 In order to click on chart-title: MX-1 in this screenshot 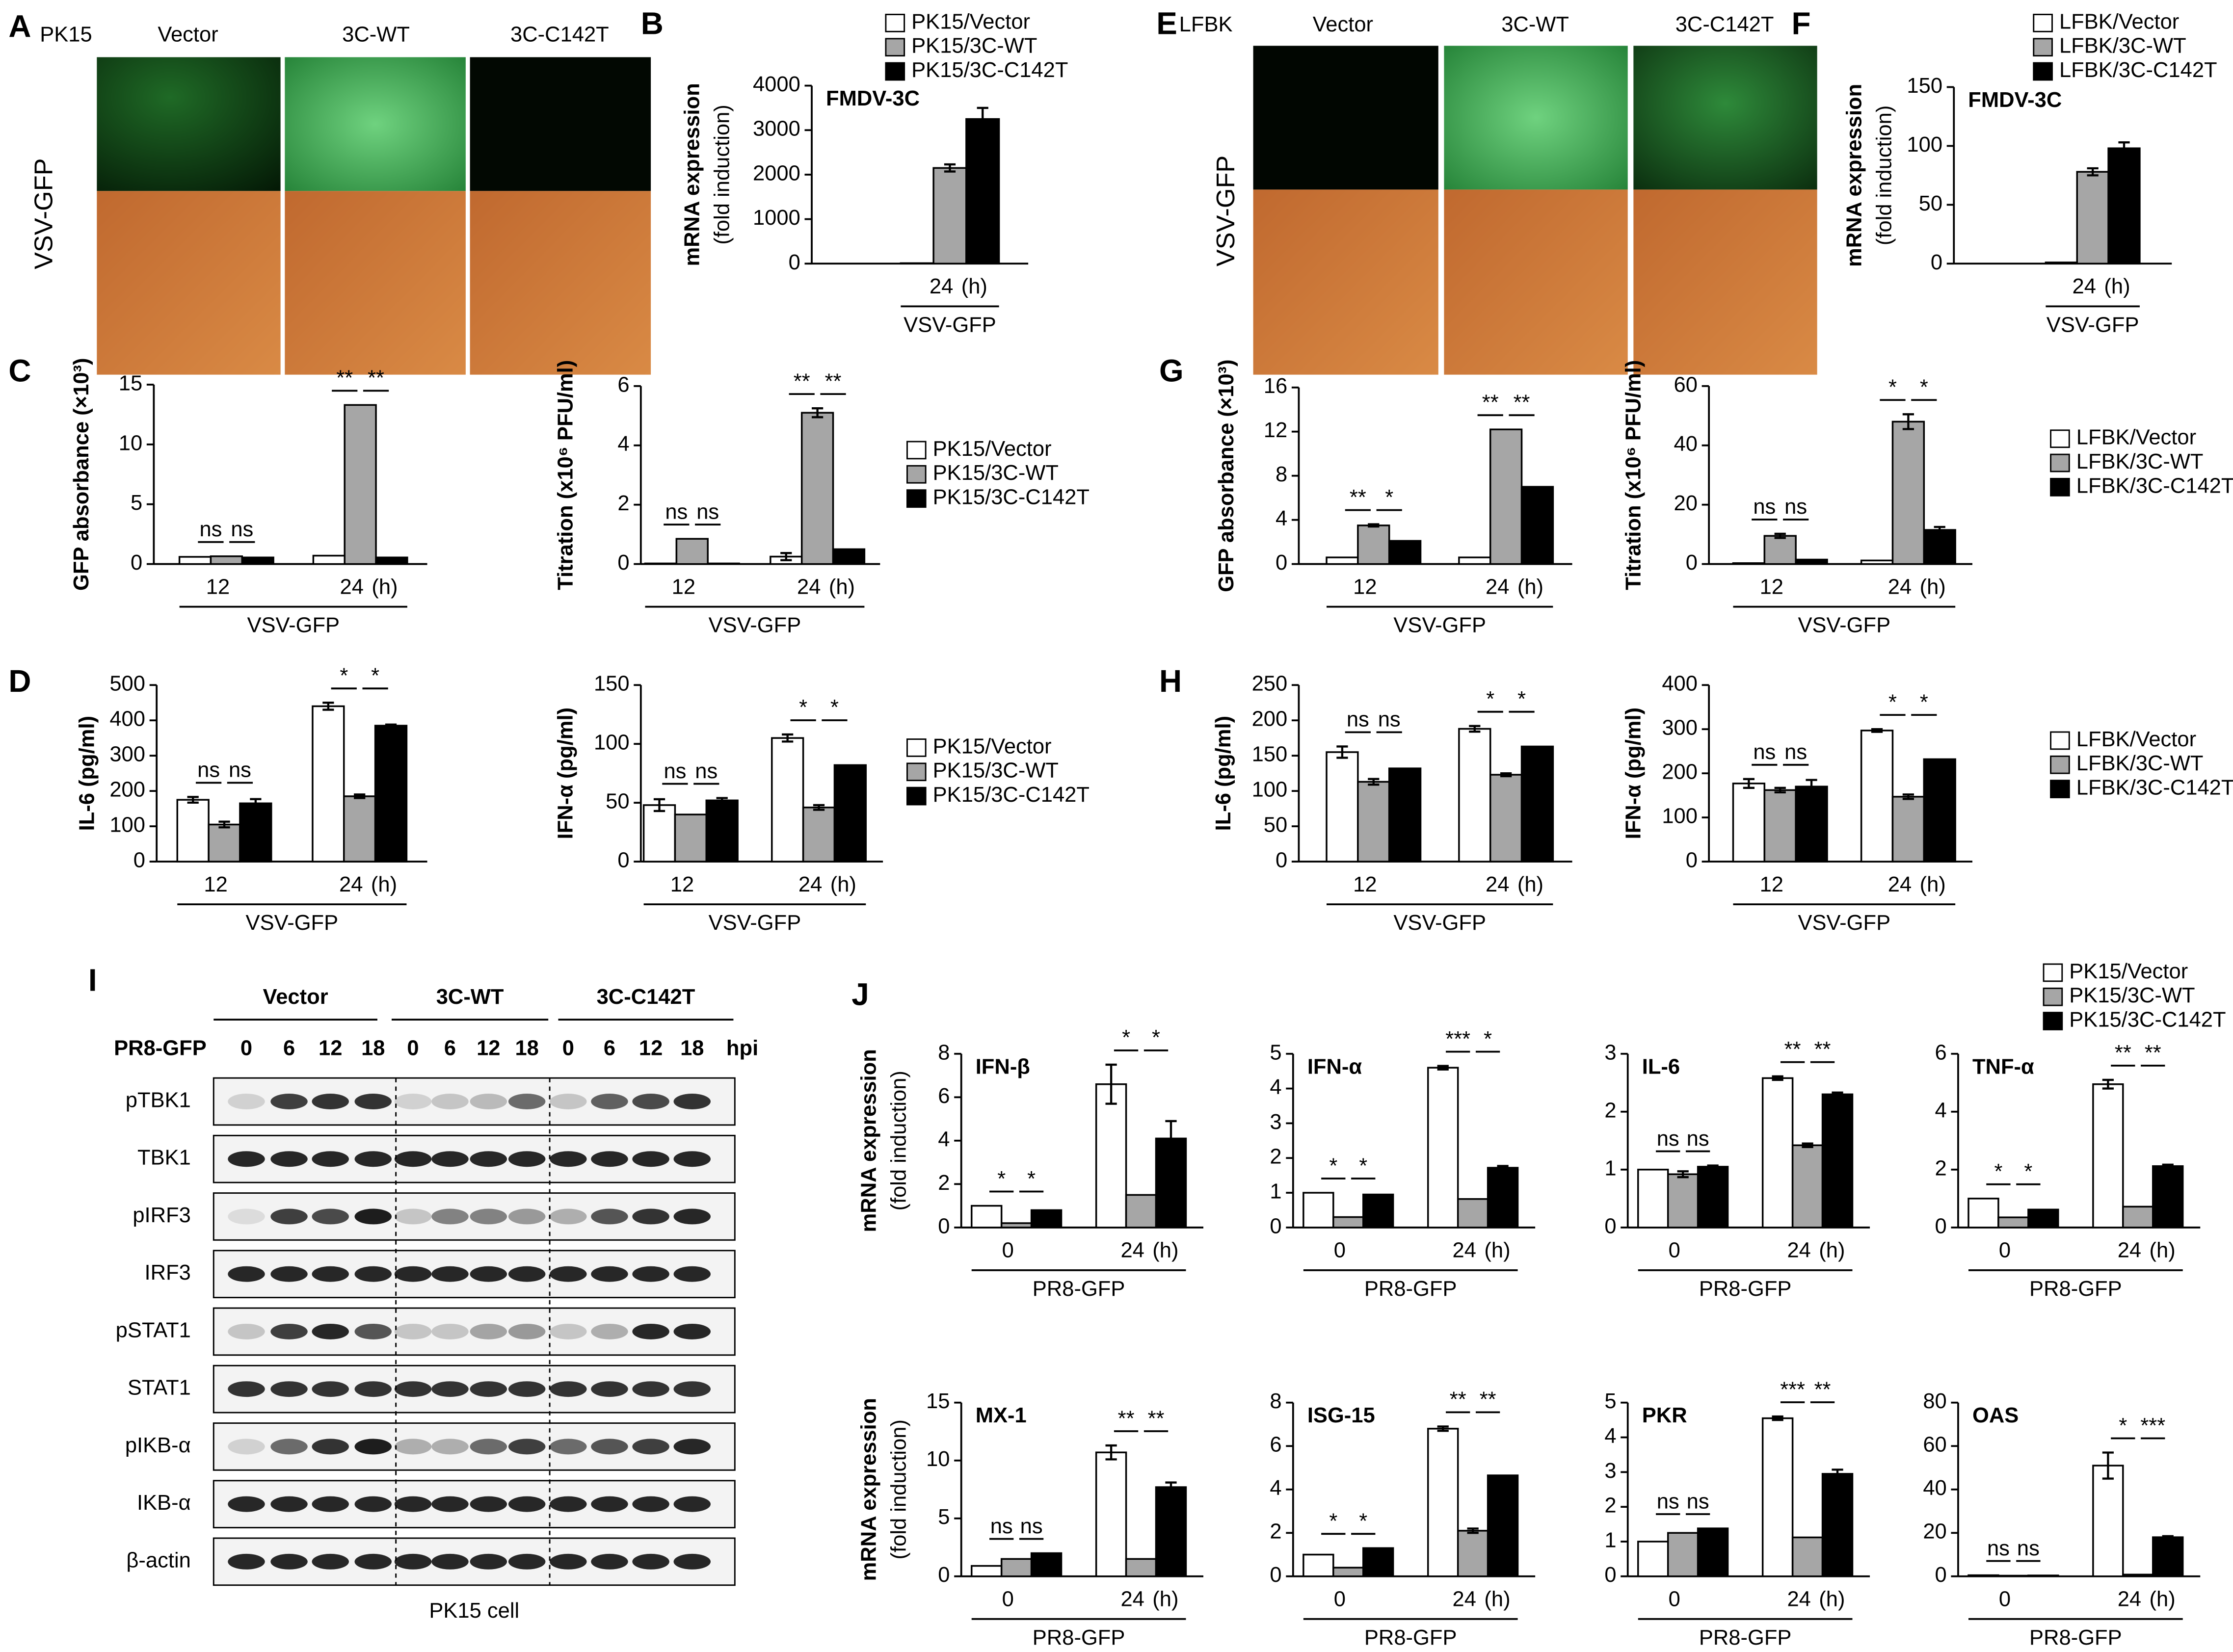, I will do `click(1002, 1415)`.